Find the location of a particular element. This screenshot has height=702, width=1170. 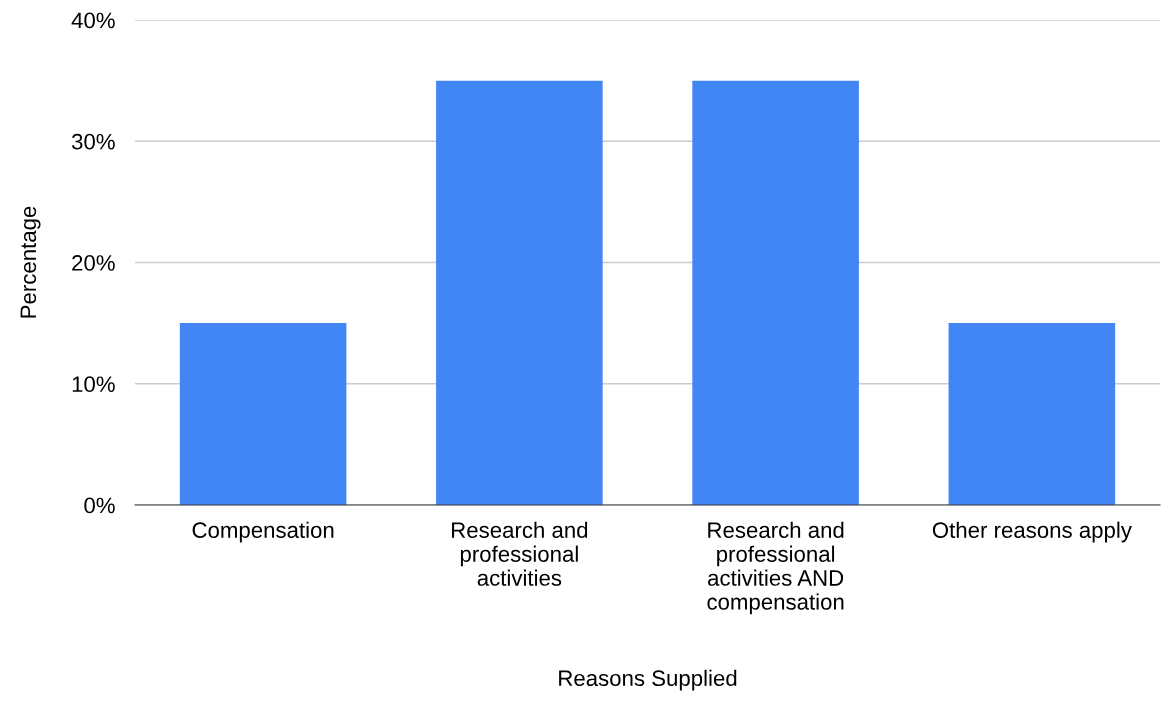

x-tick-label: Research and professional activities is located at coordinates (520, 553).